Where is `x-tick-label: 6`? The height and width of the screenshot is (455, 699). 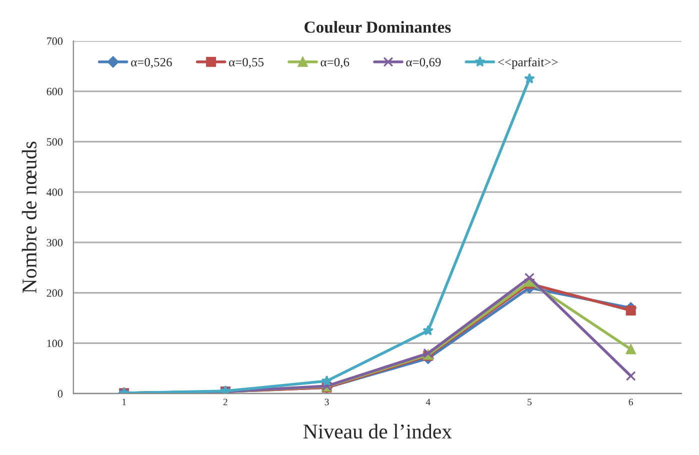
x-tick-label: 6 is located at coordinates (630, 402).